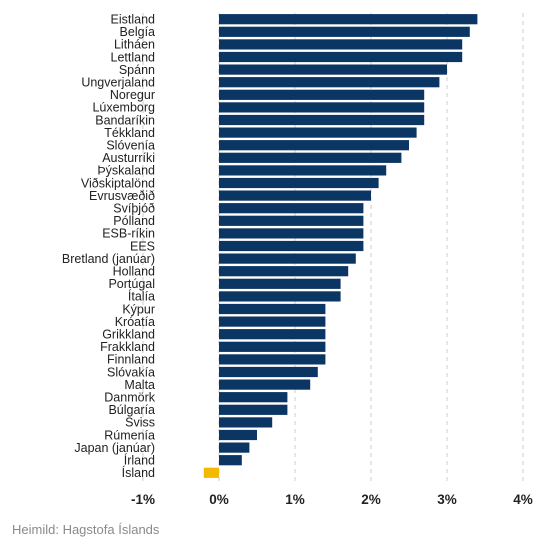 Image resolution: width=536 pixels, height=543 pixels. I want to click on category-label: Sviss, so click(140, 423).